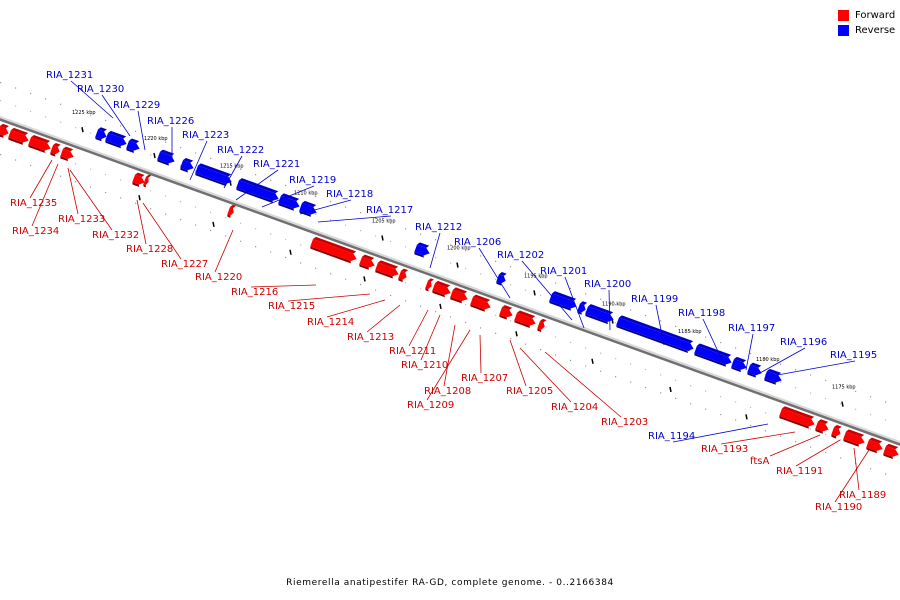 Image resolution: width=900 pixels, height=600 pixels. I want to click on gene-label-forward: RIA_1191, so click(799, 471).